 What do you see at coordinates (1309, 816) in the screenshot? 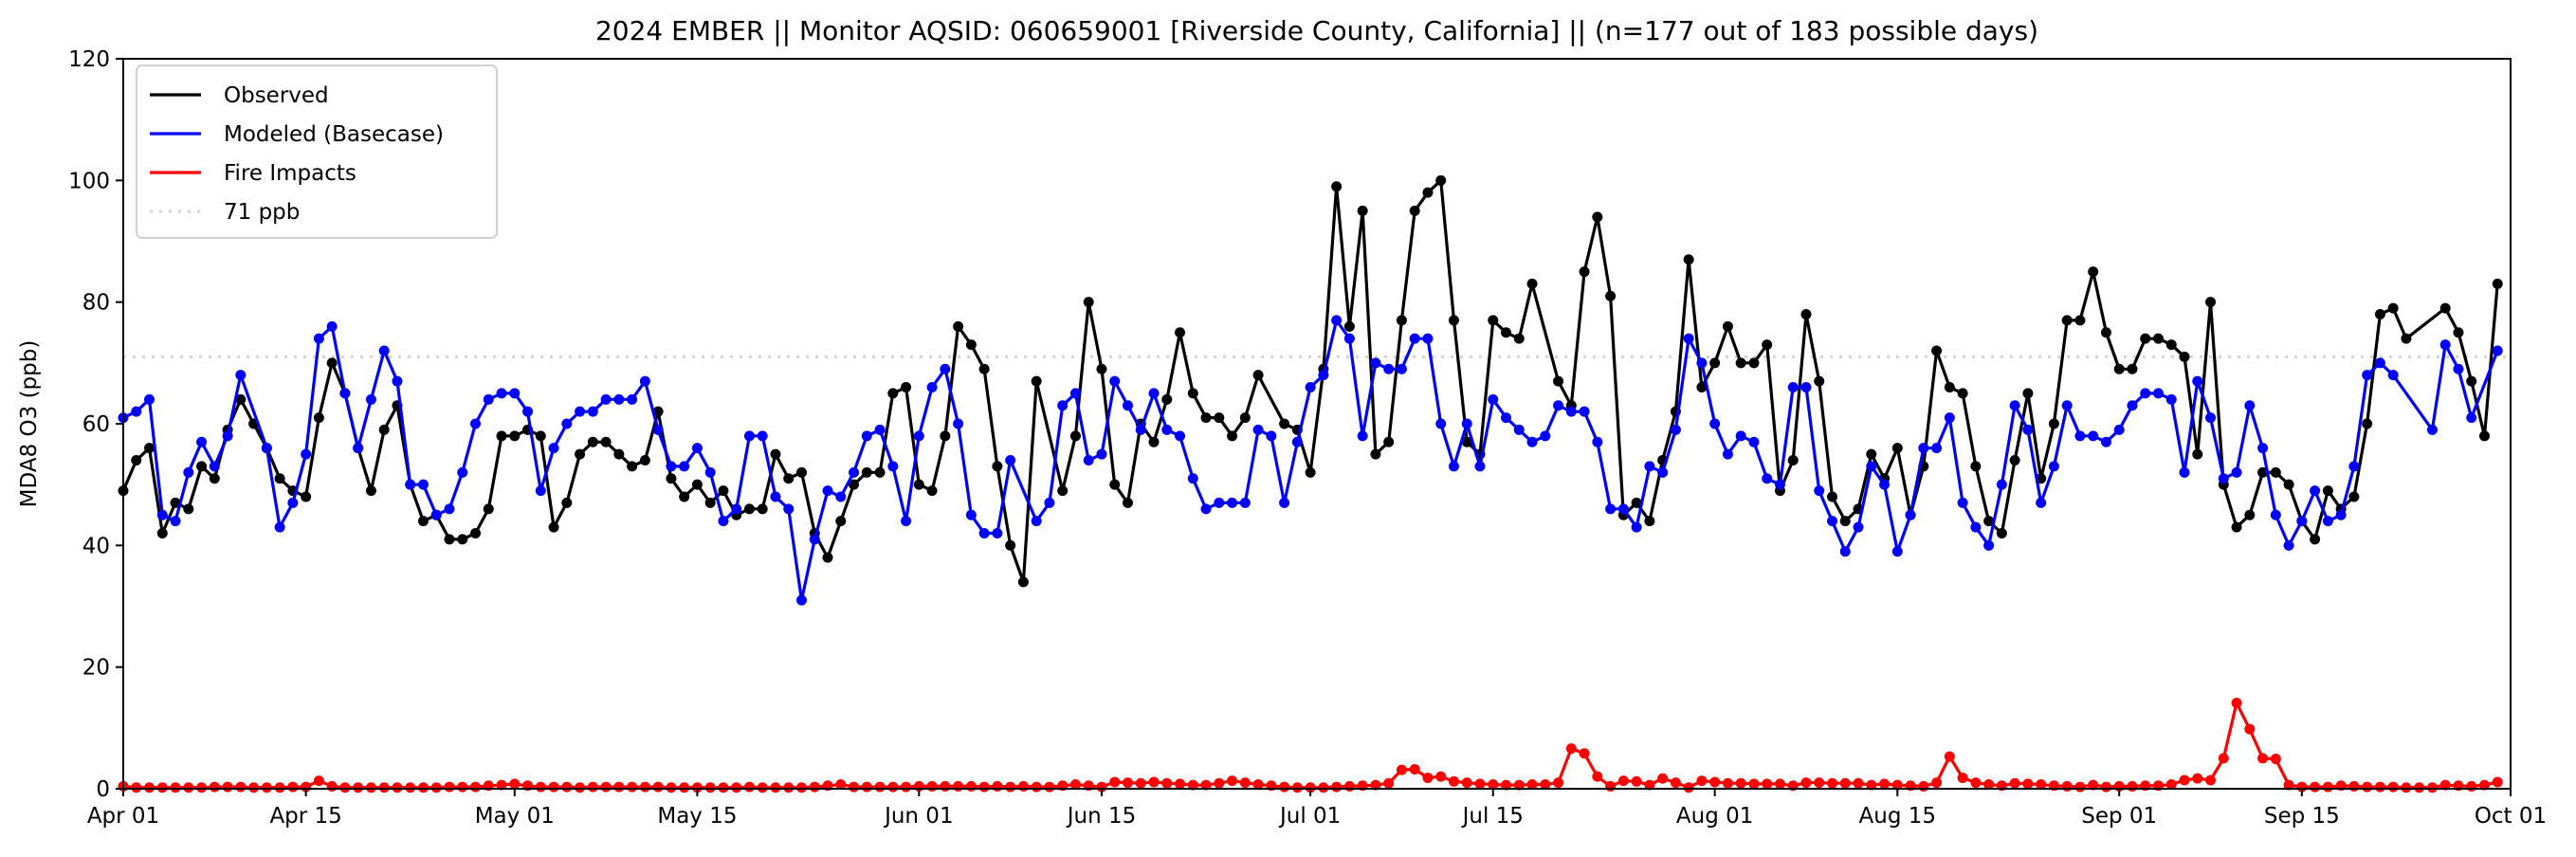
I see `x-tick-label: Jul 01` at bounding box center [1309, 816].